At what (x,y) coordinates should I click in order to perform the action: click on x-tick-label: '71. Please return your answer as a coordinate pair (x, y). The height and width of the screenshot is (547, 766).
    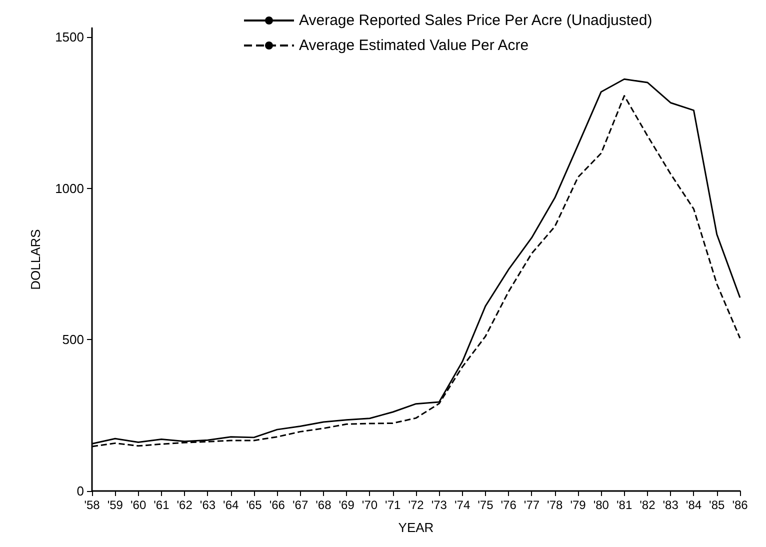
    Looking at the image, I should click on (393, 505).